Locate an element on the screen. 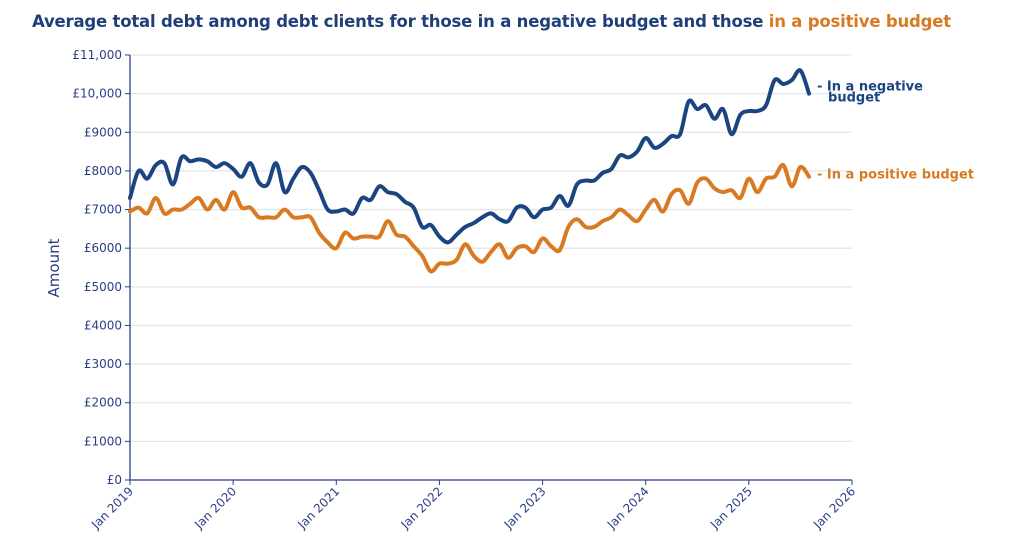  series-label: - In a negative budget is located at coordinates (870, 93).